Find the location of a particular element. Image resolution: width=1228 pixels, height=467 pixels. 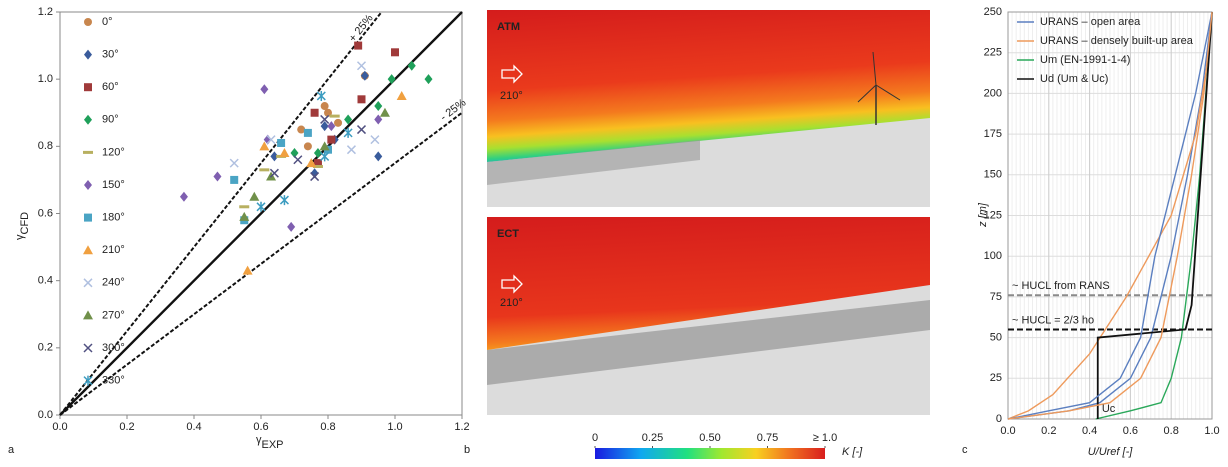

colorbar-tick-label: 0.25 is located at coordinates (652, 438).